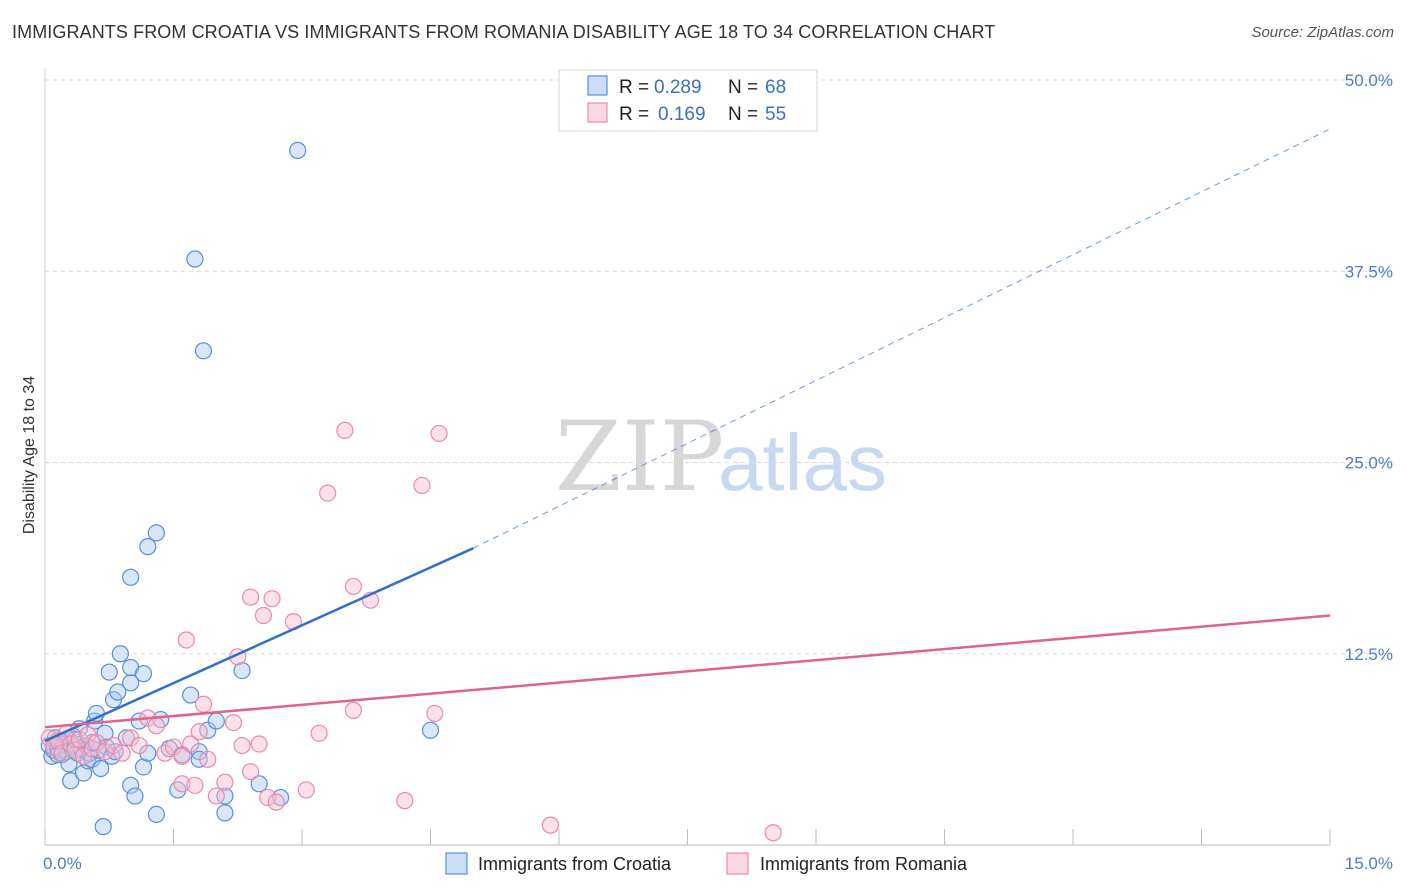 The width and height of the screenshot is (1406, 892). What do you see at coordinates (682, 114) in the screenshot?
I see `legend-romania-r-value: 0.169` at bounding box center [682, 114].